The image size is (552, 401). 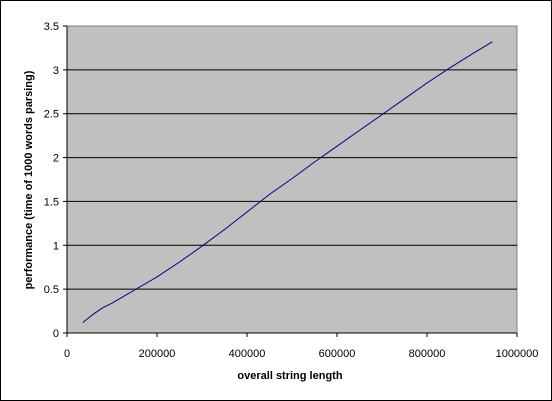 I want to click on y-axis-ticks: 0 0.5 1 1.5 2 2.5 3 3.5, so click(x=55, y=180).